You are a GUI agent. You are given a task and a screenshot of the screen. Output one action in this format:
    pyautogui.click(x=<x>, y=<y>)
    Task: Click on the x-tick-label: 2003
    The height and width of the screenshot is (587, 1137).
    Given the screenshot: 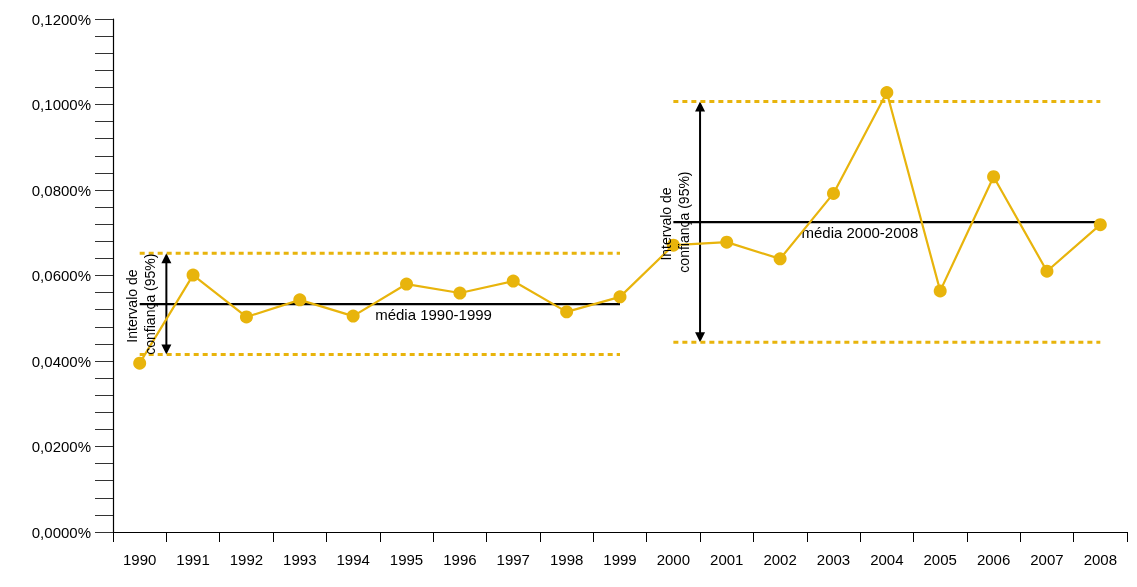 What is the action you would take?
    pyautogui.click(x=833, y=559)
    